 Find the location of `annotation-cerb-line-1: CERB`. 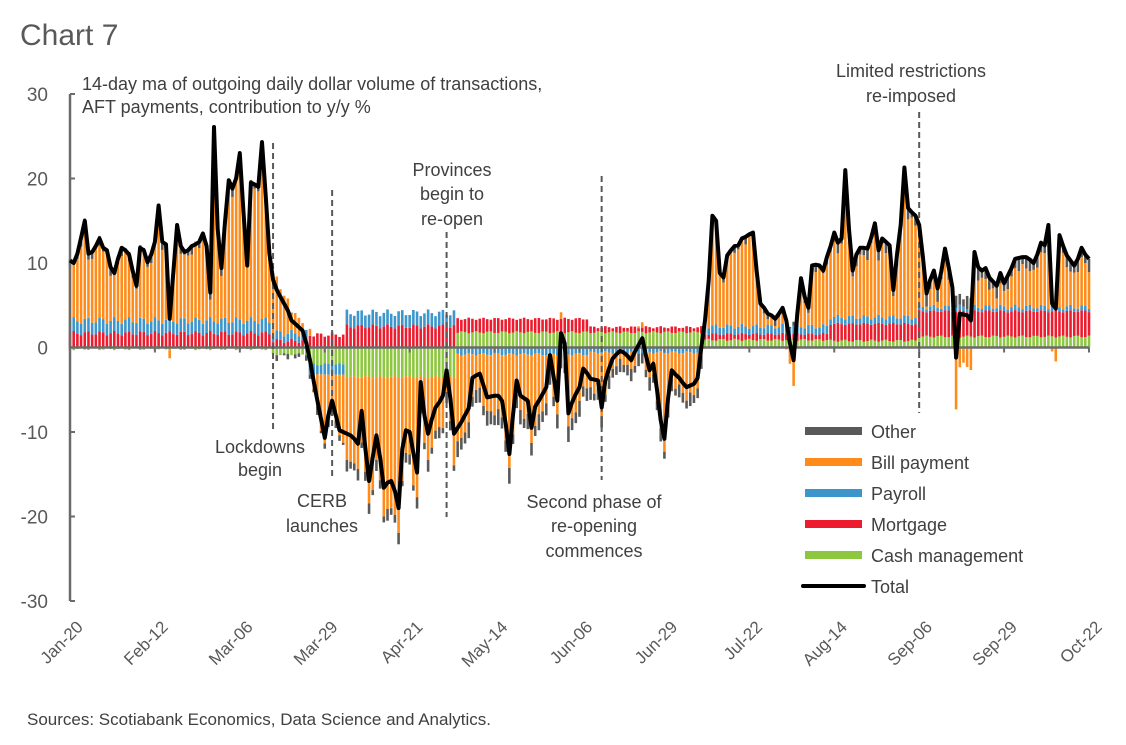

annotation-cerb-line-1: CERB is located at coordinates (322, 501).